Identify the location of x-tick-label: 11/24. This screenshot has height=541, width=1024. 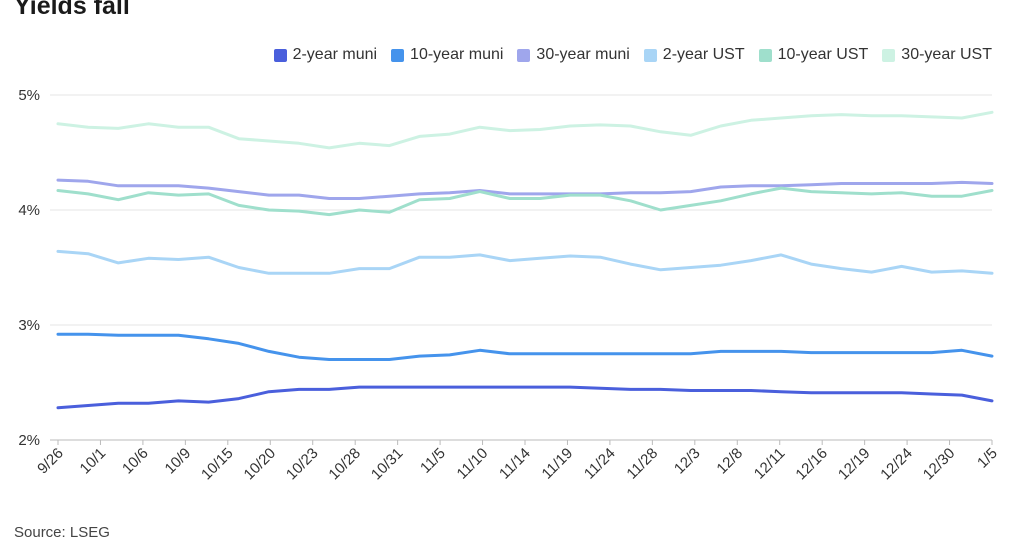
(600, 464).